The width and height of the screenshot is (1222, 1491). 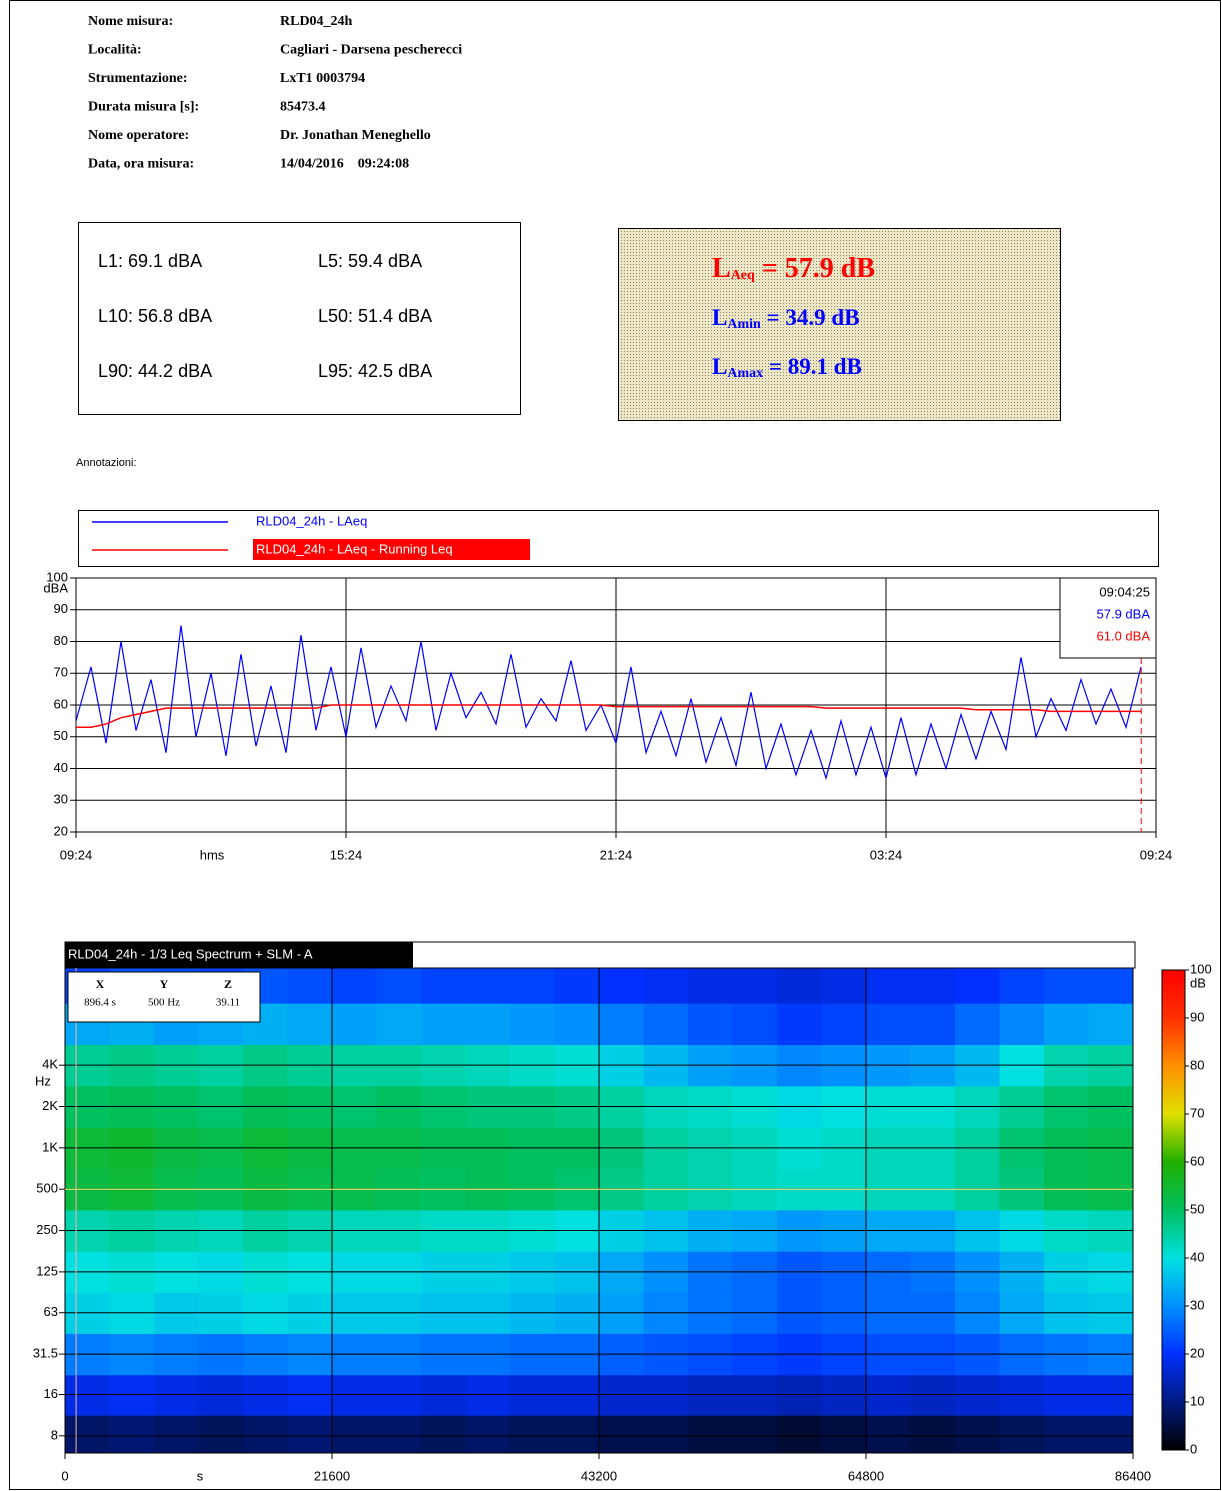 I want to click on field-value: LxT1 0003794, so click(x=322, y=78).